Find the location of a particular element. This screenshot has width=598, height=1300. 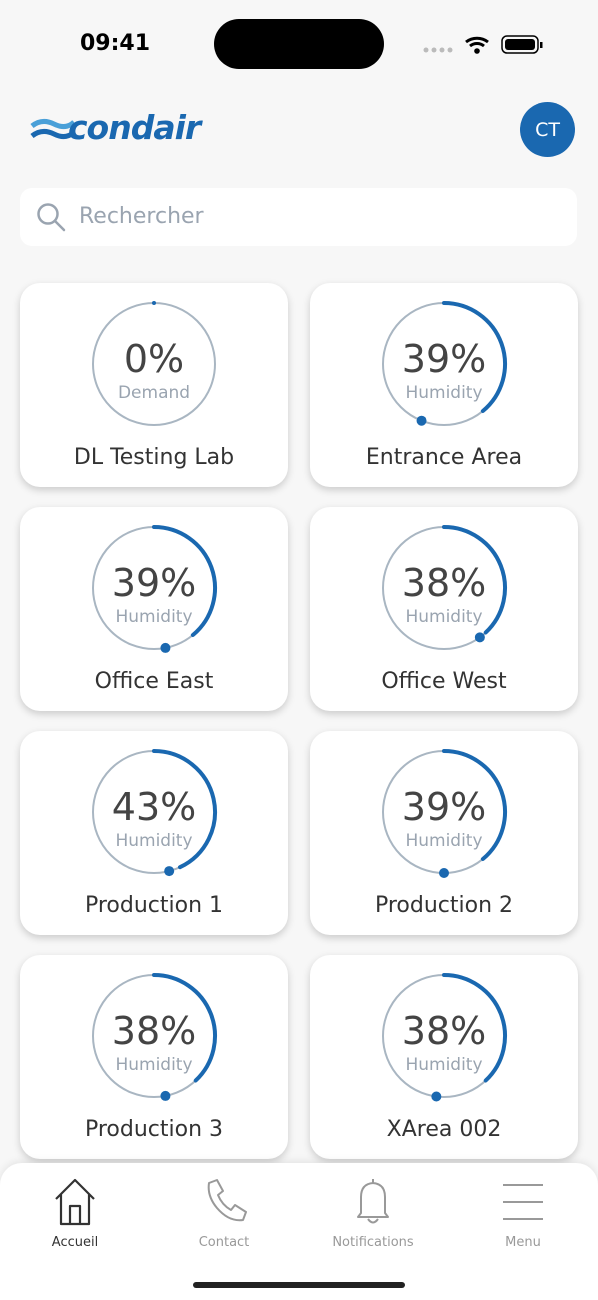

gauge: 39%Humidity Office East is located at coordinates (154, 609).